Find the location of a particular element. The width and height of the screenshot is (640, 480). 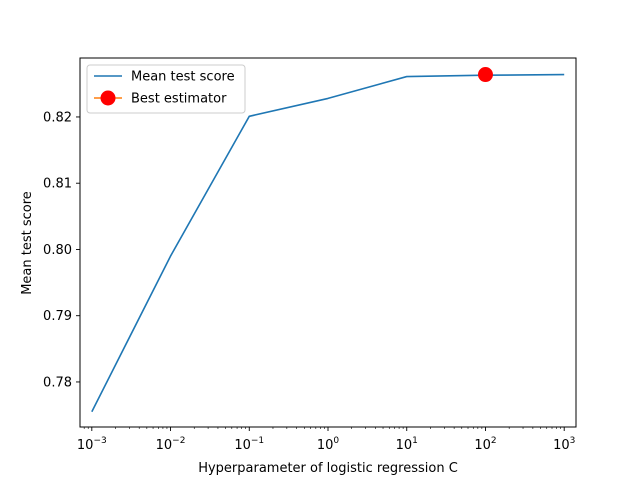

x-tick-label: 10⁻³ is located at coordinates (92, 444).